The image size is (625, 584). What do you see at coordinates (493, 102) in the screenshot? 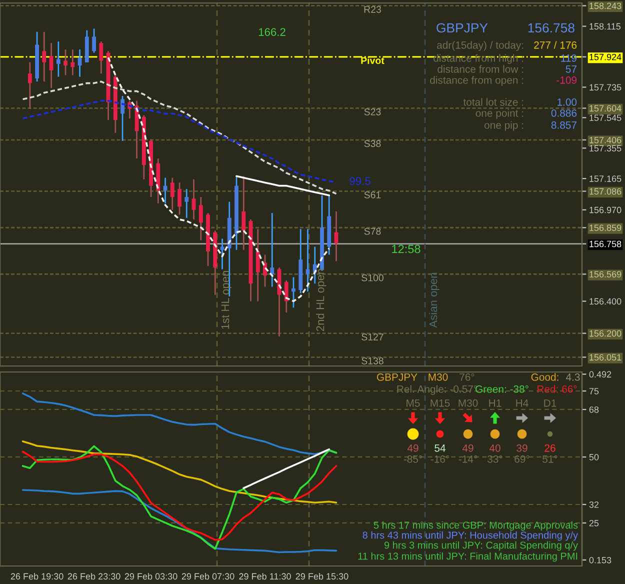
I see `annotation: total lot size :` at bounding box center [493, 102].